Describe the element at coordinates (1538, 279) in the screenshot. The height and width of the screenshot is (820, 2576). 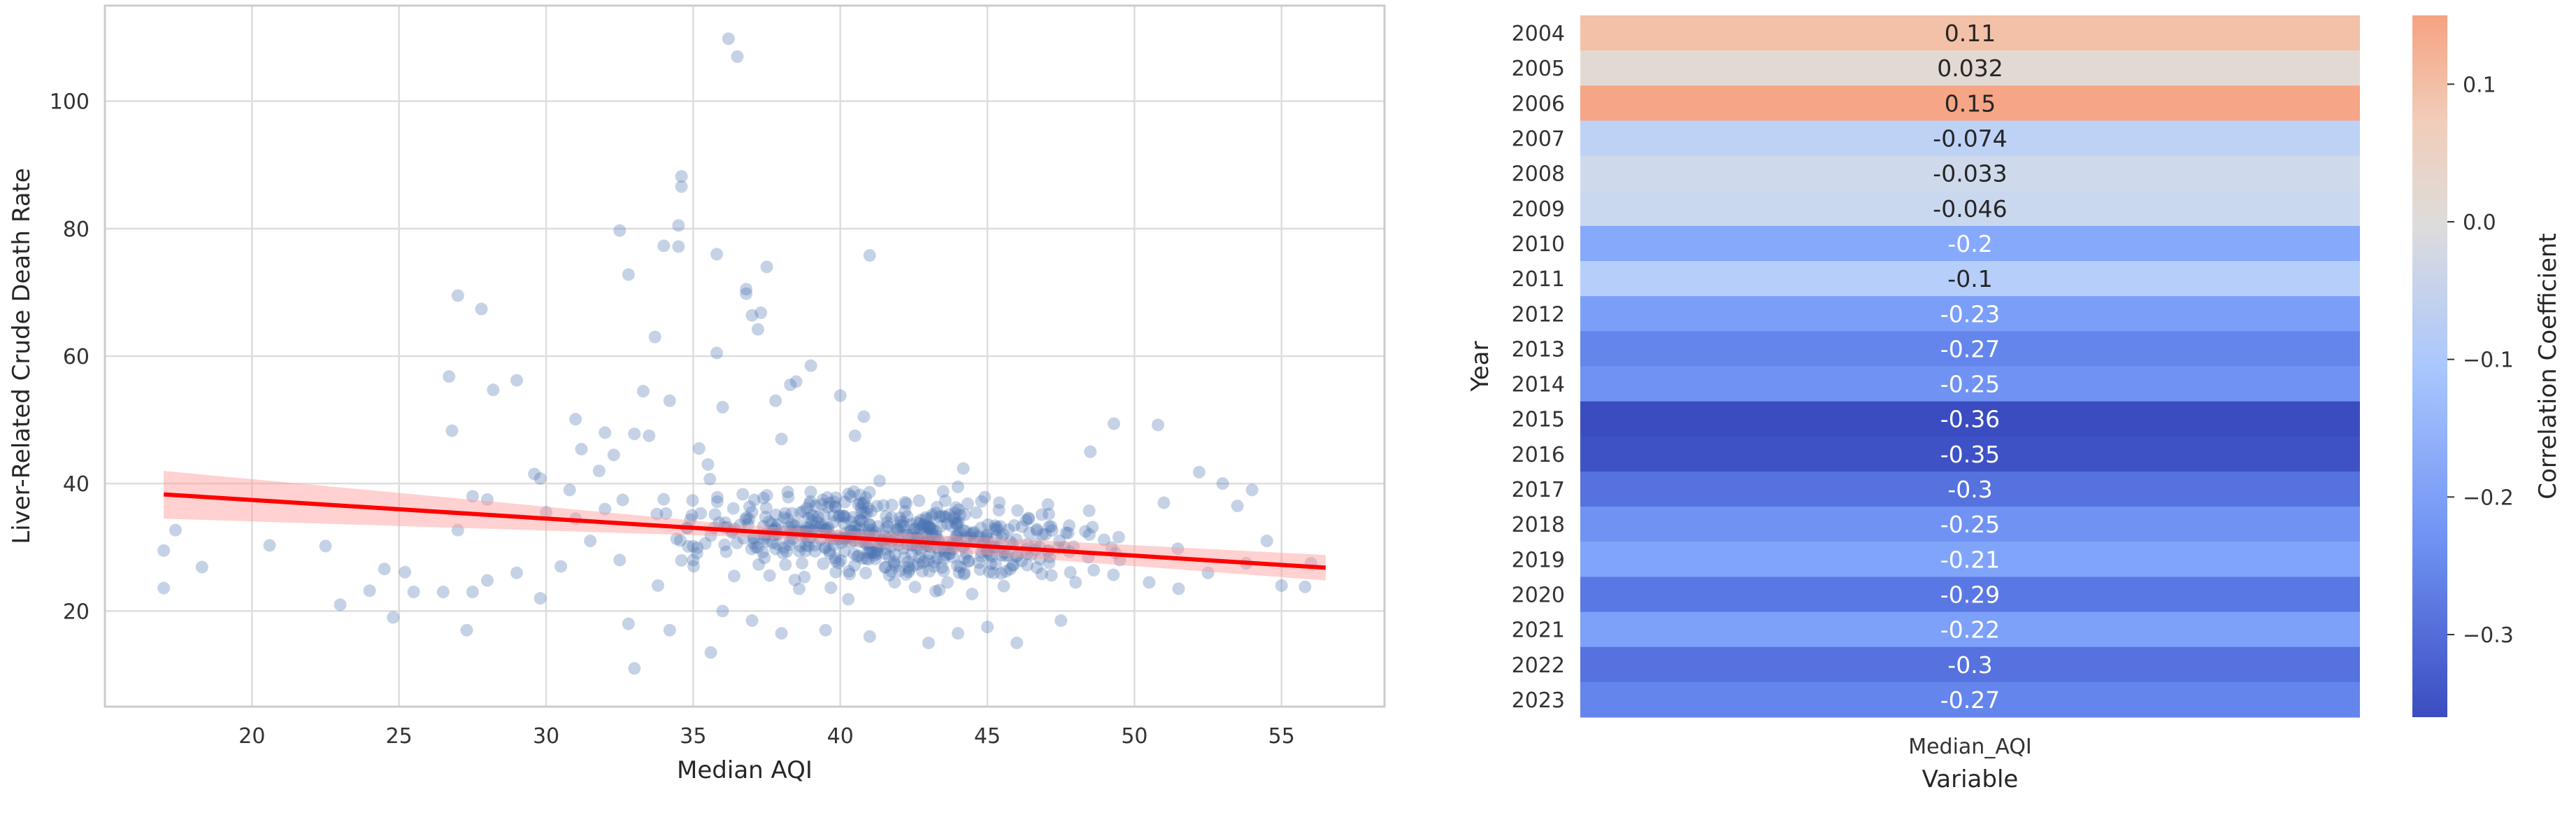
I see `year-tick-label: 2011` at that location.